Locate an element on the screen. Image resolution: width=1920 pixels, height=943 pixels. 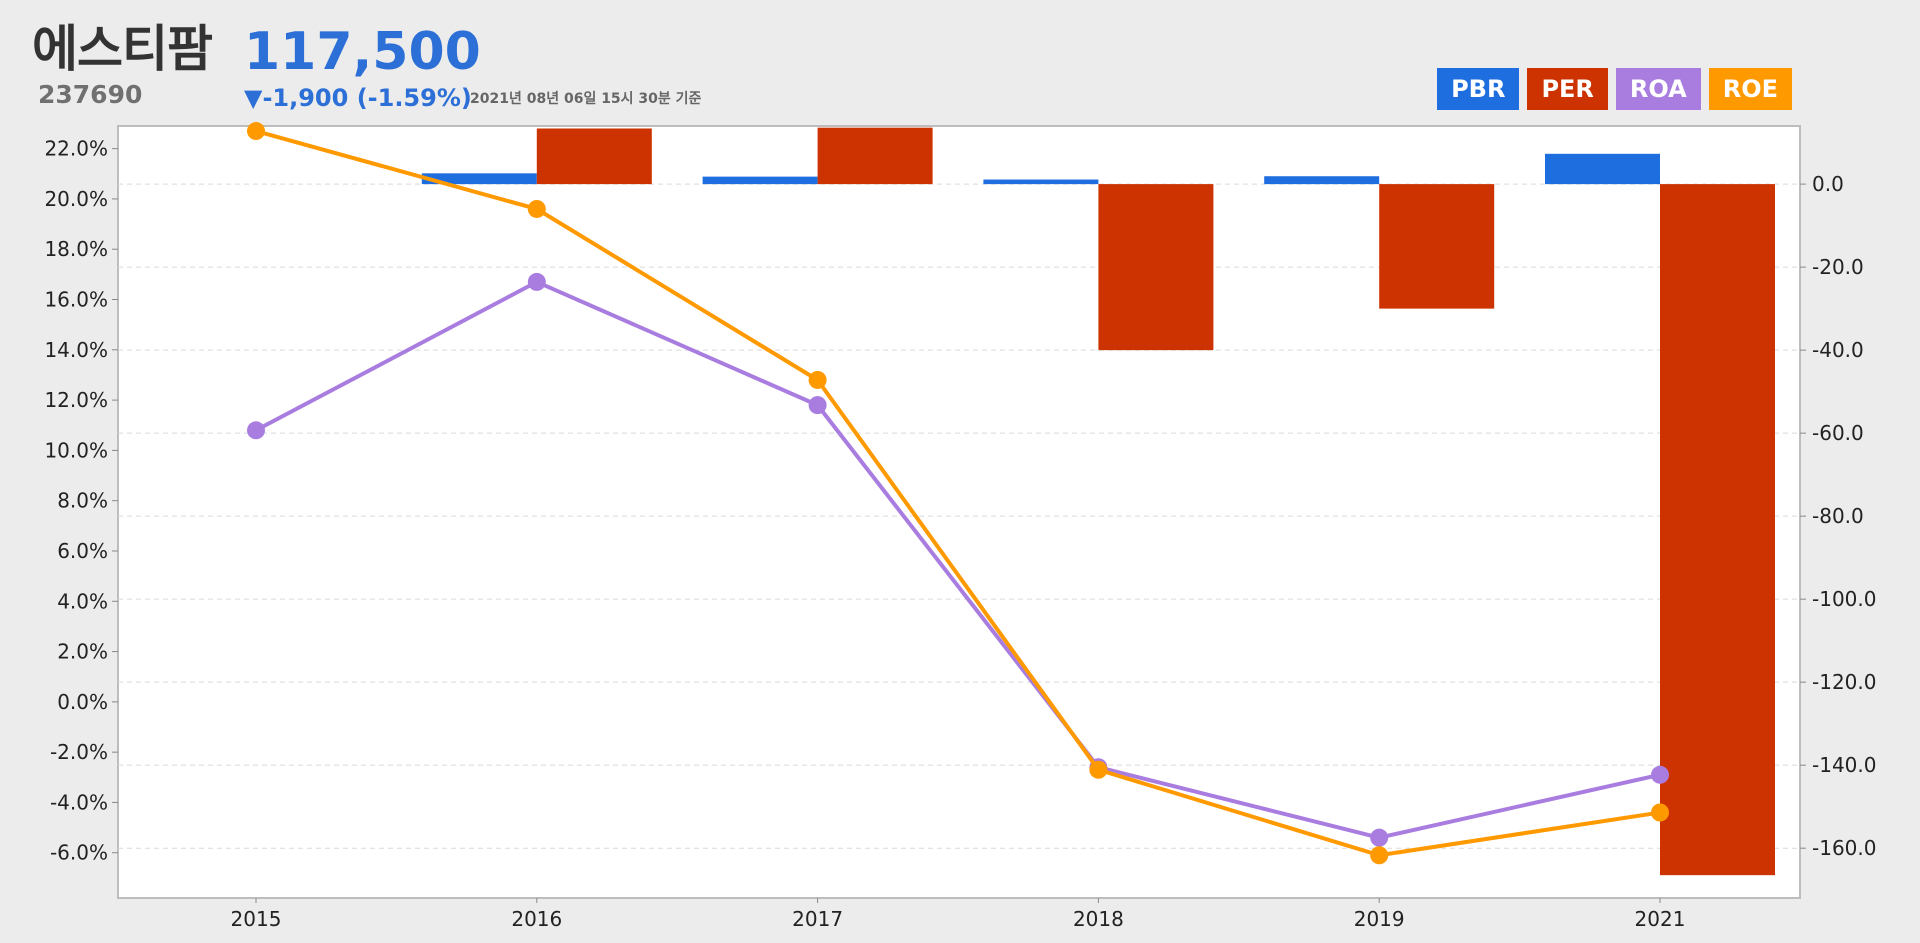
point-roa-2015 is located at coordinates (256, 430).